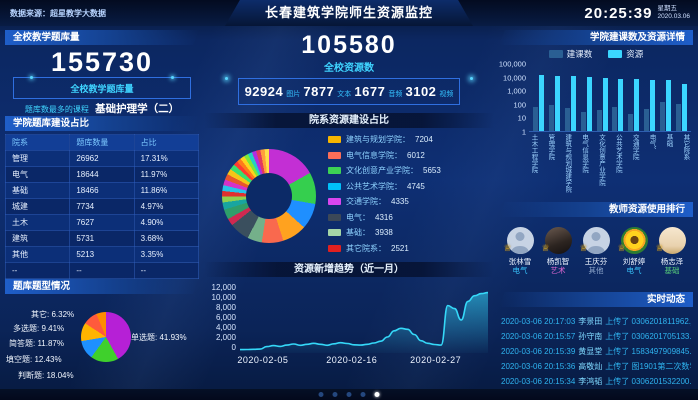 The height and width of the screenshot is (400, 698). I want to click on data-source-label: 数据来源：超星教学大数据, so click(58, 13).